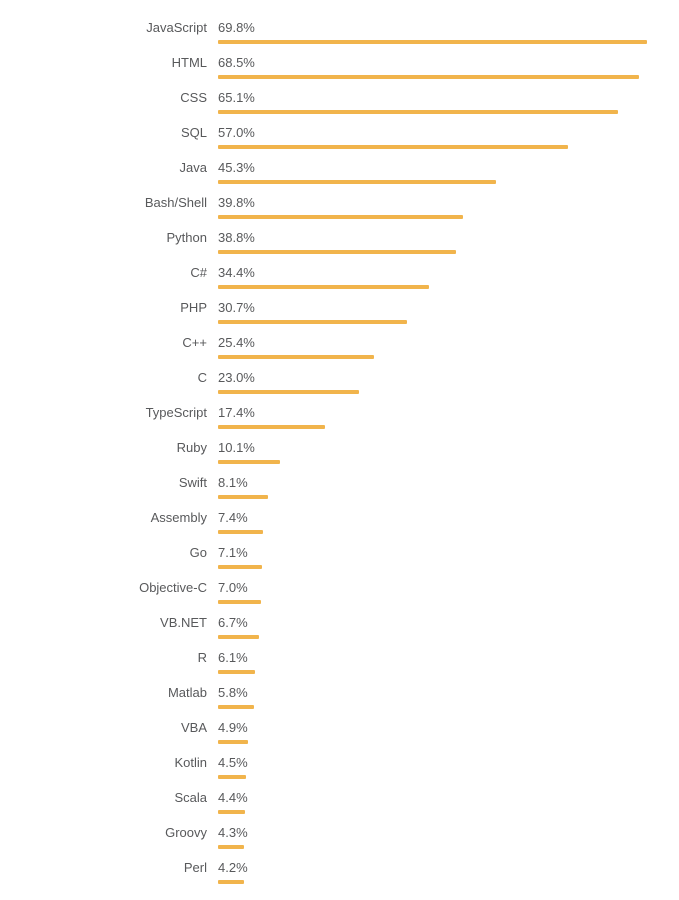 The image size is (679, 900). Describe the element at coordinates (194, 342) in the screenshot. I see `category-label: C++` at that location.